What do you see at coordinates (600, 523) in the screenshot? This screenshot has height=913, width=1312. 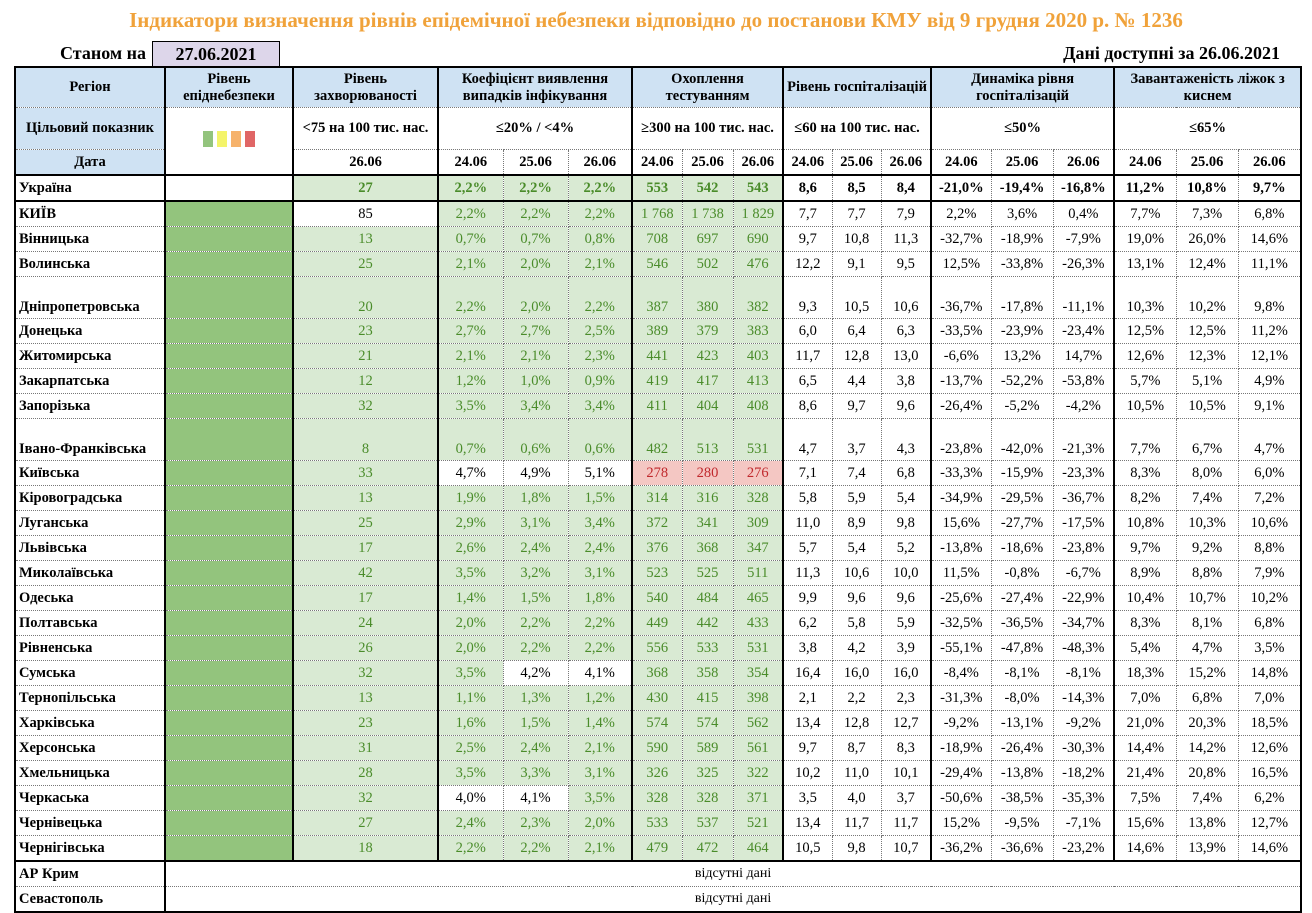 I see `coef-cell: 3,4%` at bounding box center [600, 523].